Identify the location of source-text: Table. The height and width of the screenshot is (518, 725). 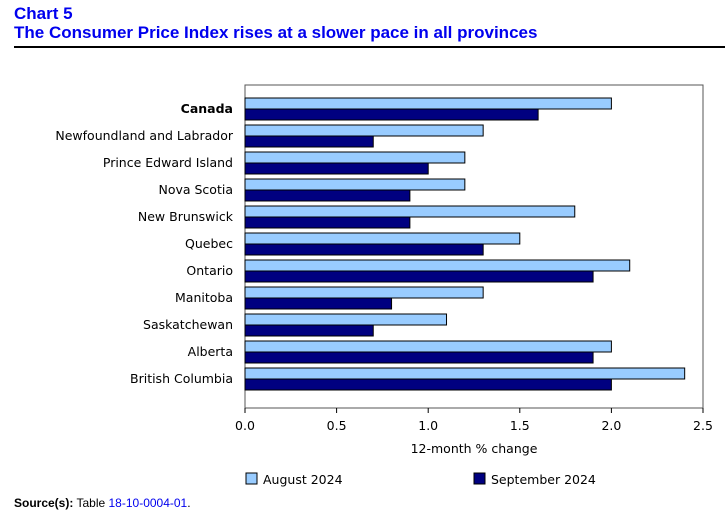
(91, 503).